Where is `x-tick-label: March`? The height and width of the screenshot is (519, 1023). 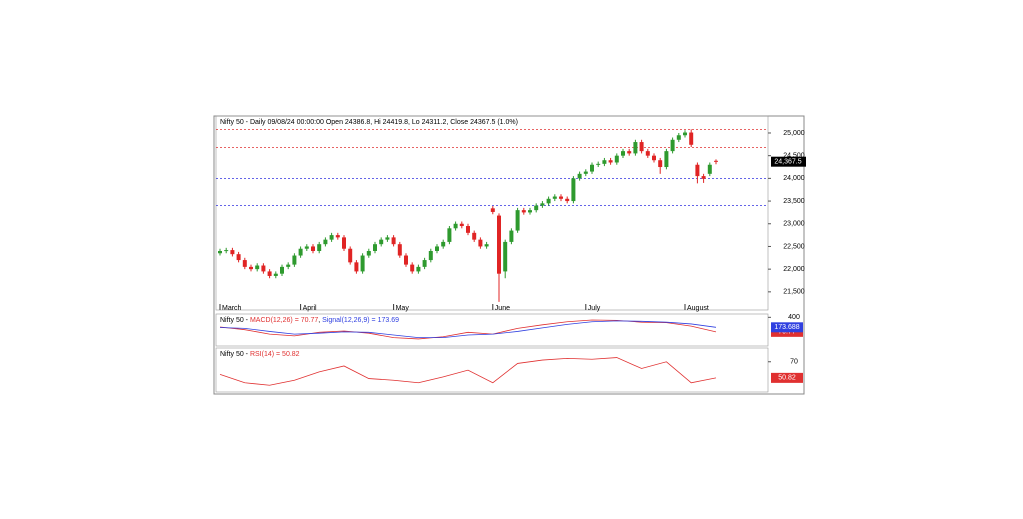
x-tick-label: March is located at coordinates (232, 308).